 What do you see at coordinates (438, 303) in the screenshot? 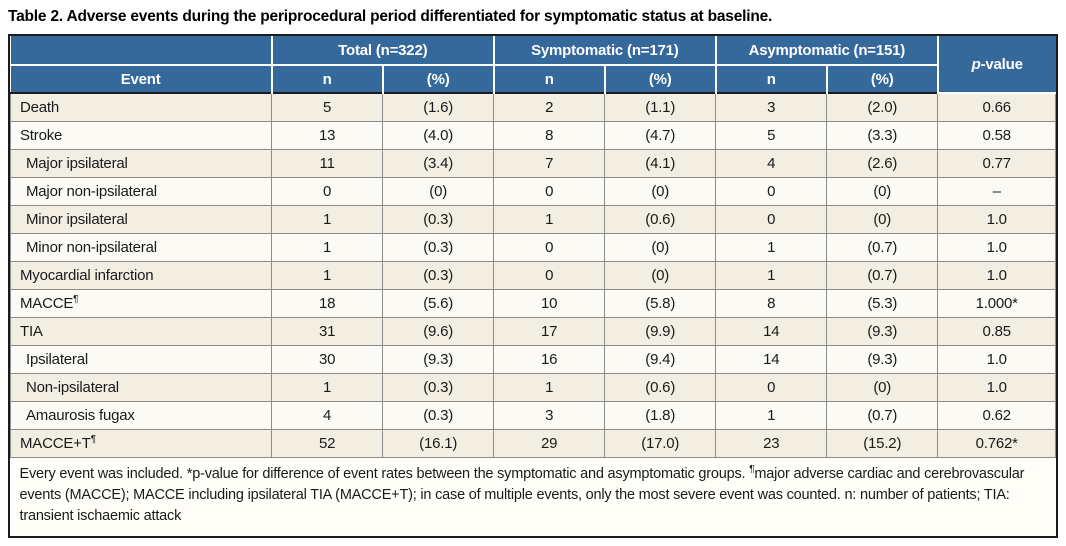
I see `total-pct-cell: (5.6)` at bounding box center [438, 303].